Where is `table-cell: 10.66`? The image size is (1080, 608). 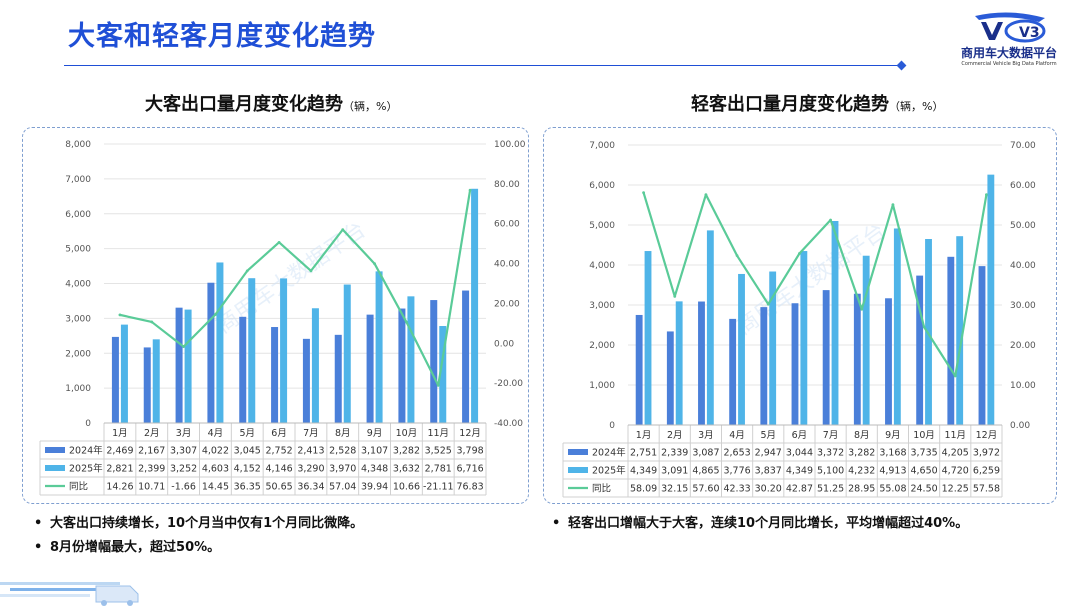 table-cell: 10.66 is located at coordinates (406, 487).